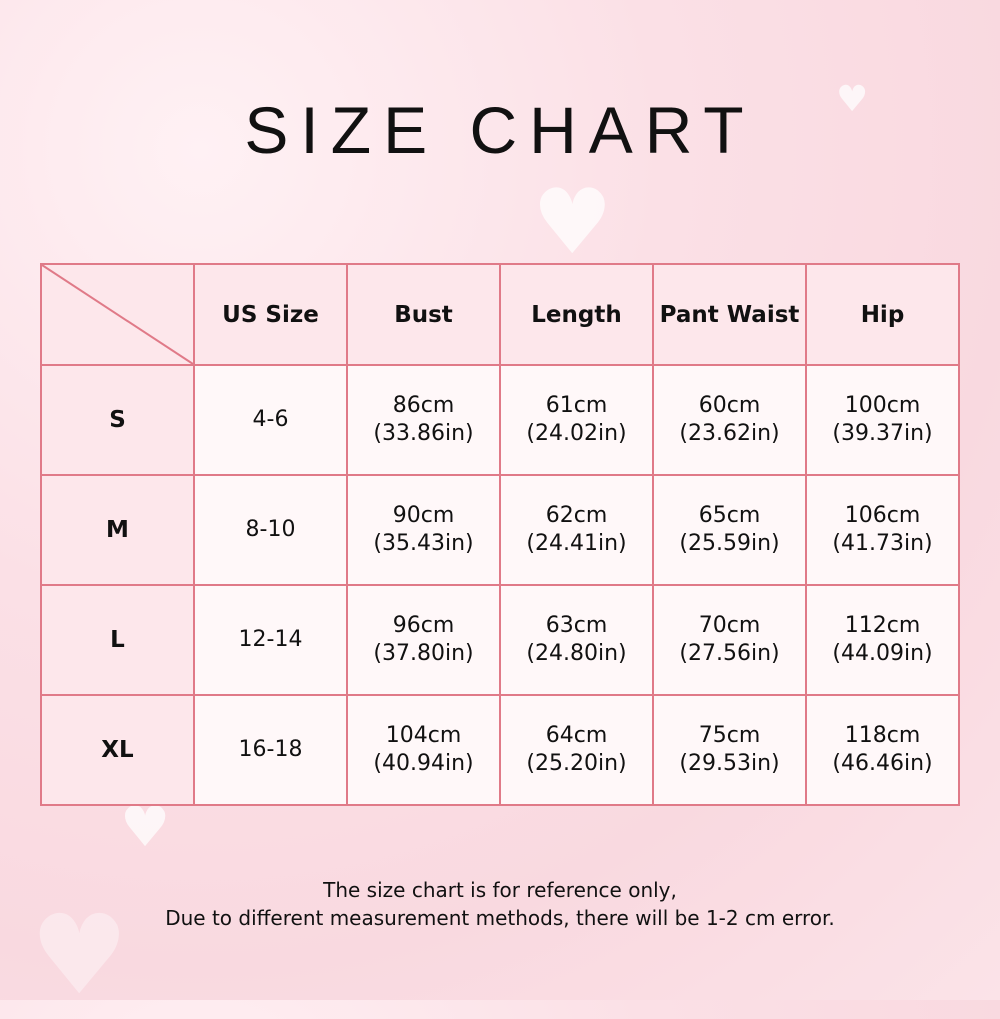 Image resolution: width=1000 pixels, height=1019 pixels. Describe the element at coordinates (882, 735) in the screenshot. I see `cell-cm: 118cm` at that location.